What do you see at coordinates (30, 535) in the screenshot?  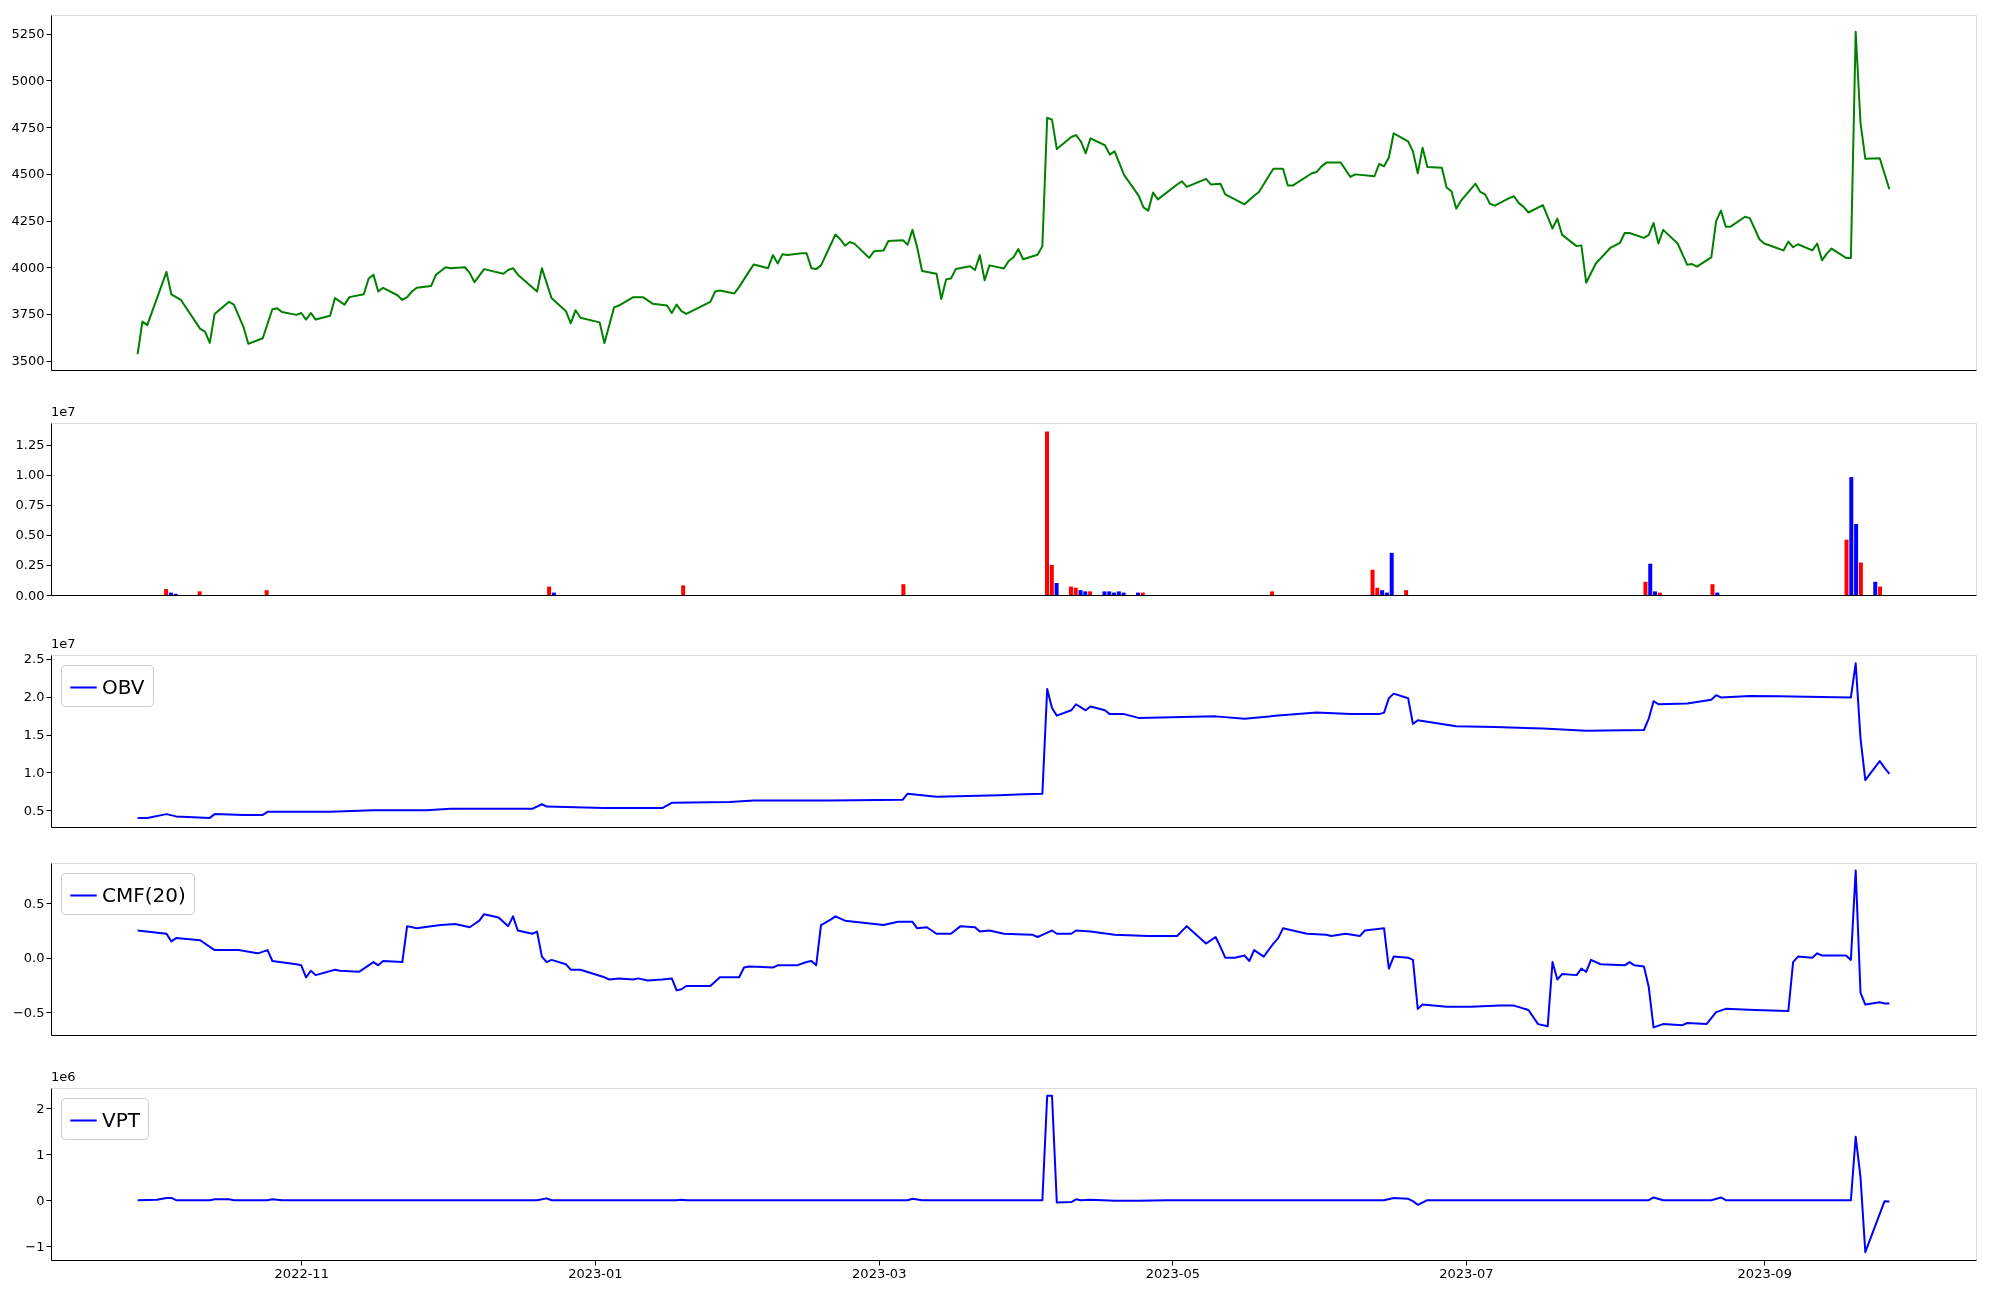 I see `y-tick-label: 0.50` at bounding box center [30, 535].